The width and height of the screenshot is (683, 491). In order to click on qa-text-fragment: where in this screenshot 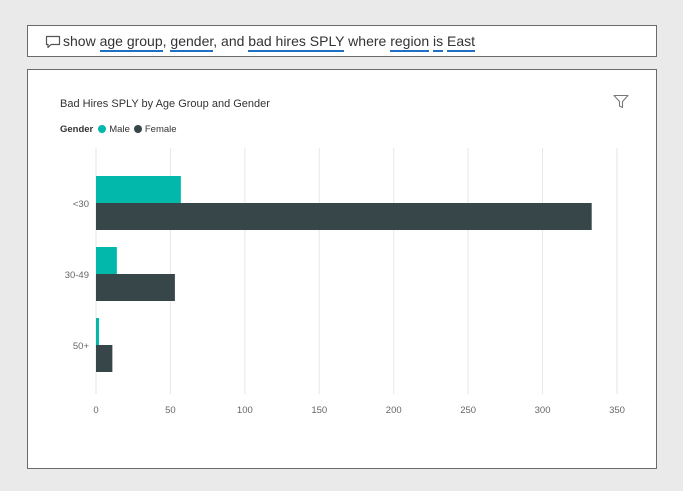, I will do `click(367, 41)`.